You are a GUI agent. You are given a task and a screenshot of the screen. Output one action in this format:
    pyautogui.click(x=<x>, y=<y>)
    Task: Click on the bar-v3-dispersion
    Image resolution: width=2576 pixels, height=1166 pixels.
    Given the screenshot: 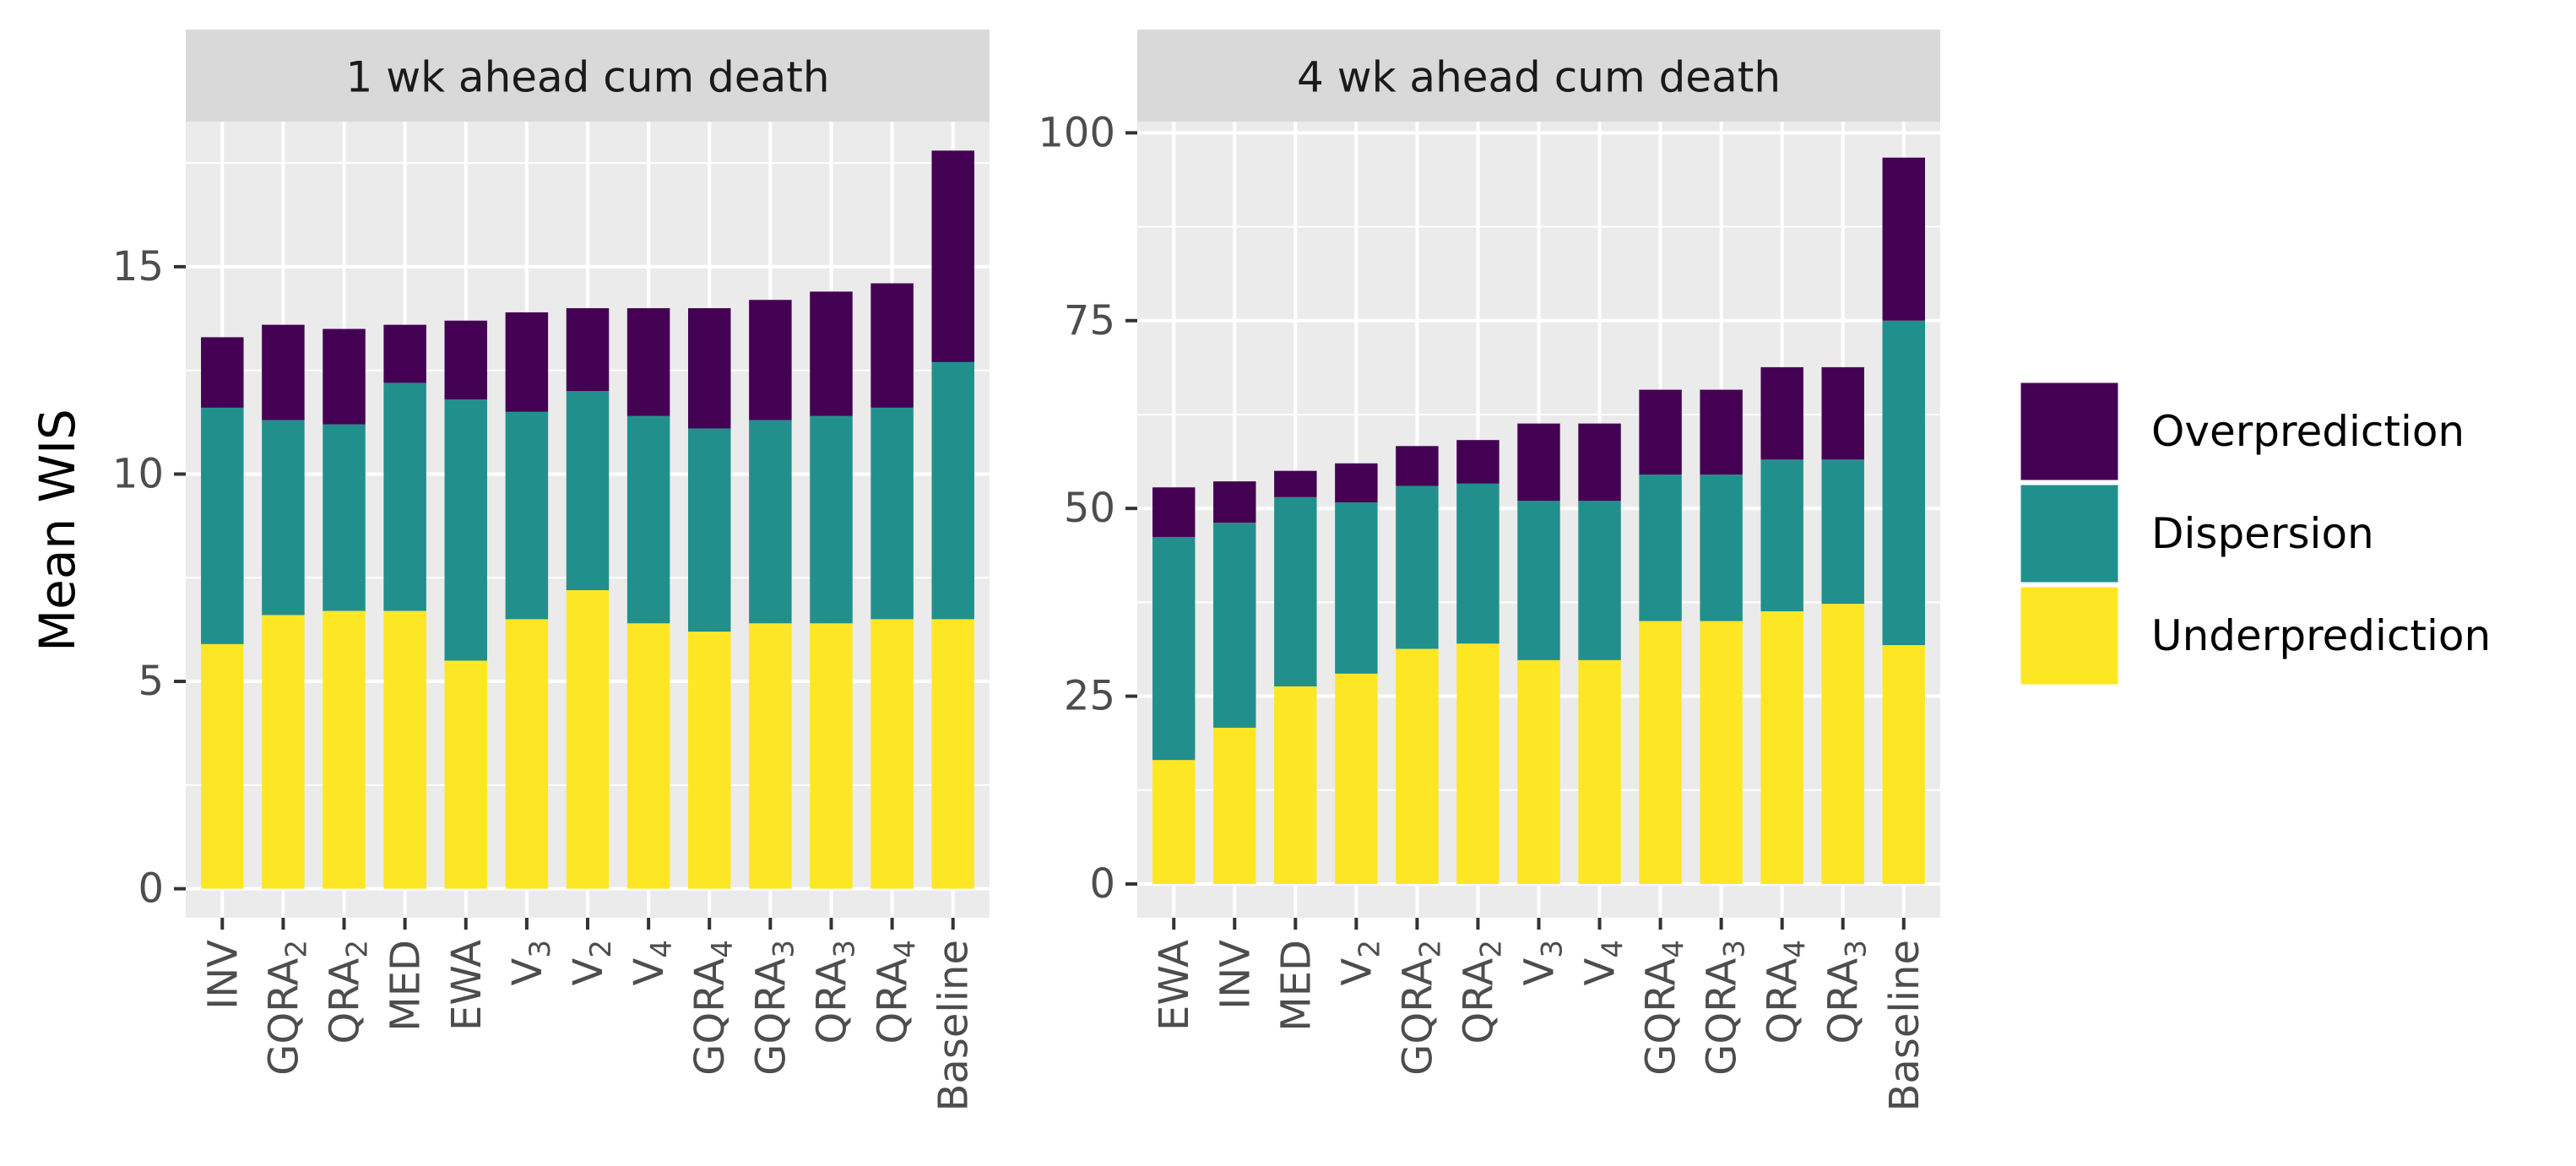 What is the action you would take?
    pyautogui.click(x=1539, y=580)
    